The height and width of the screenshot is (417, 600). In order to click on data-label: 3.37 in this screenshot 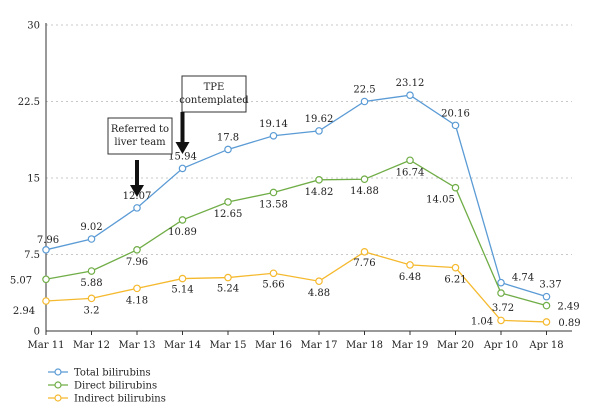, I will do `click(550, 285)`.